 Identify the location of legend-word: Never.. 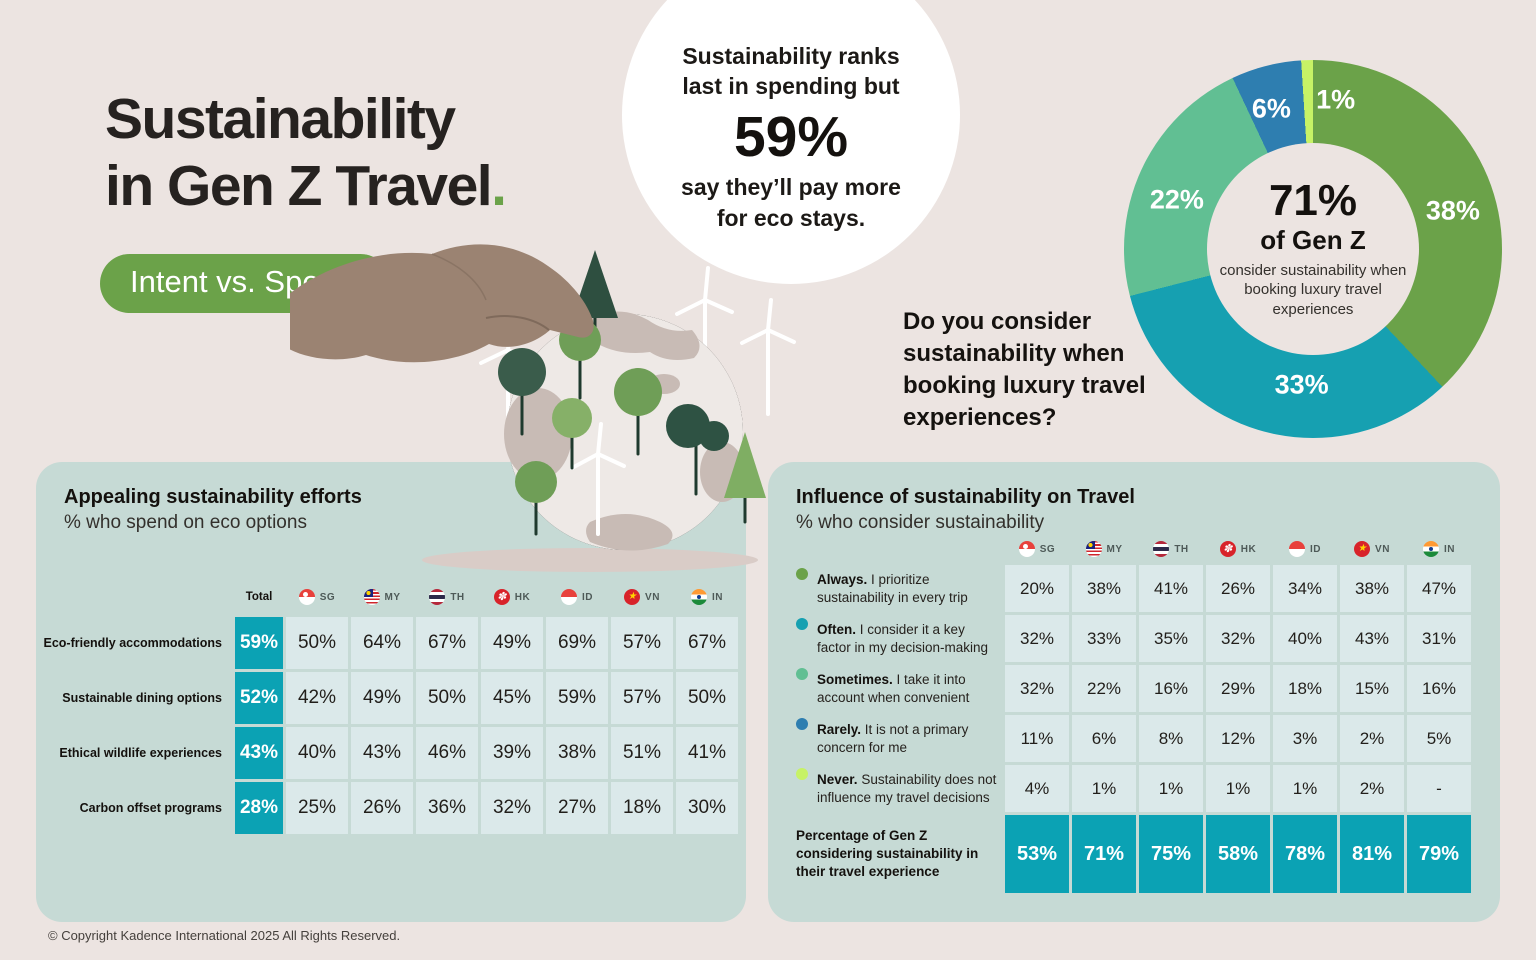
(837, 780).